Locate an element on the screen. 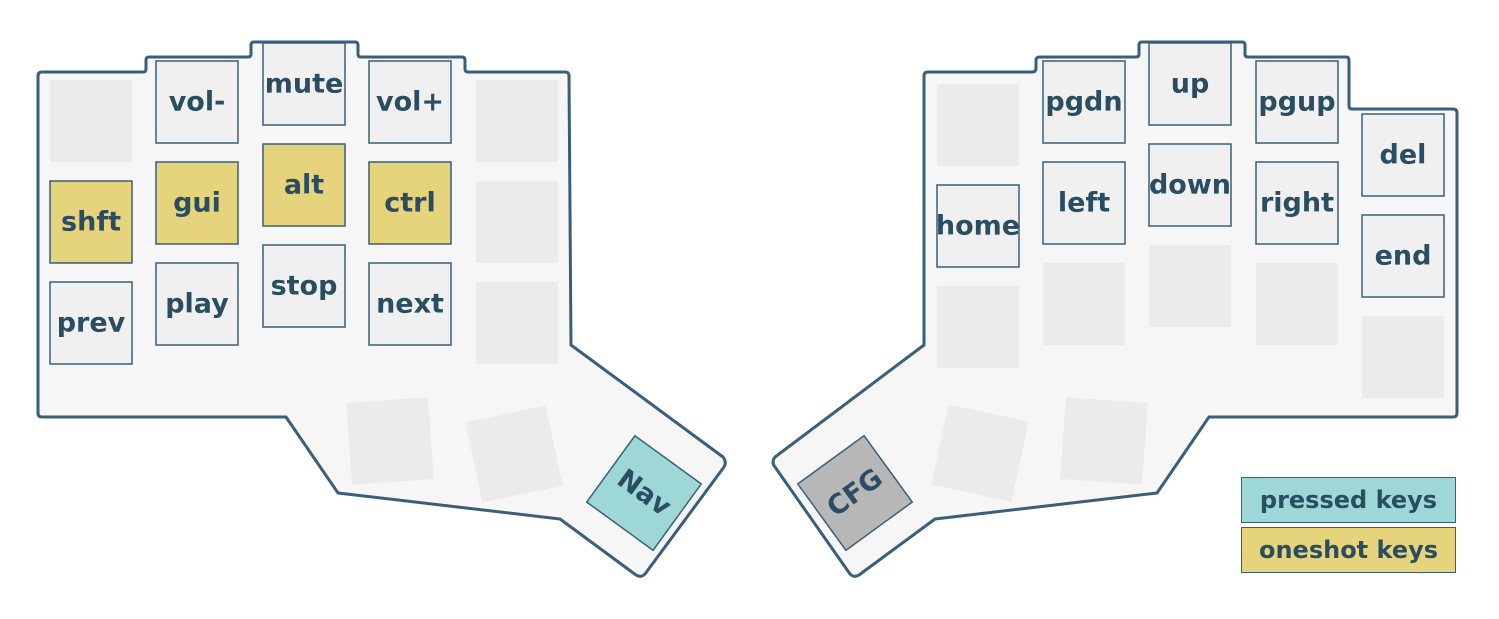 The height and width of the screenshot is (619, 1499). key-mute: mute is located at coordinates (304, 84).